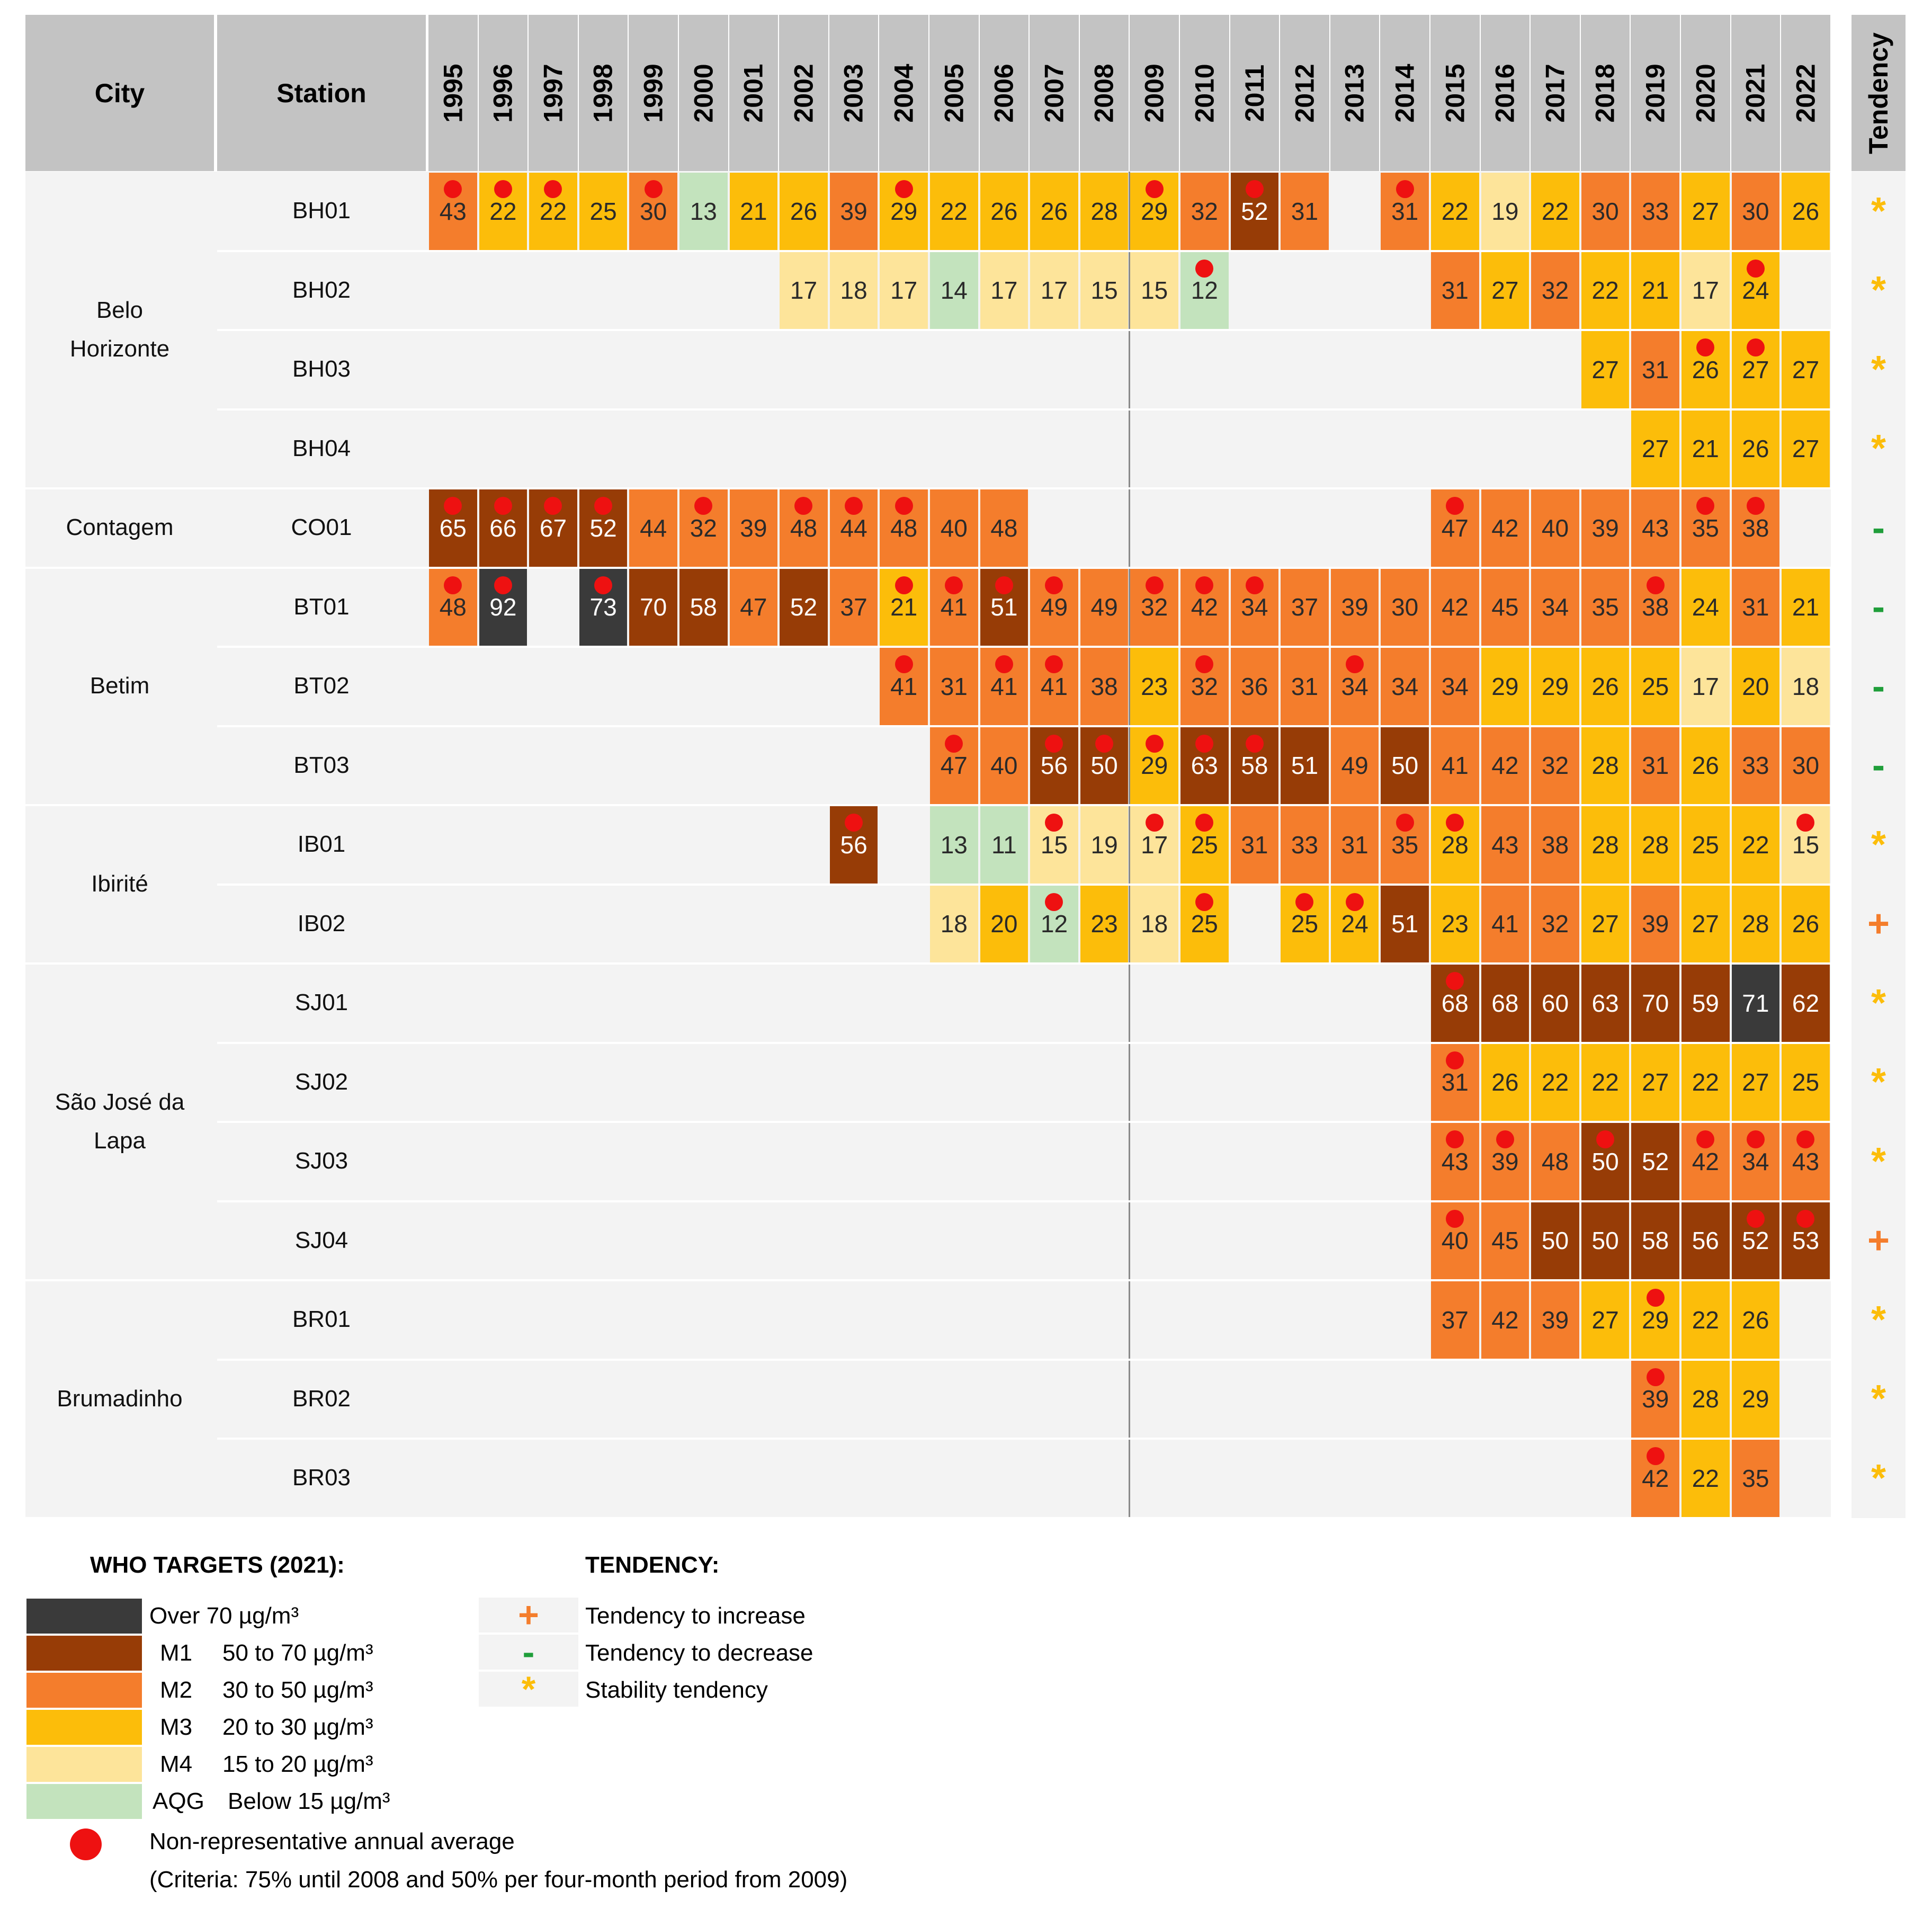  I want to click on year-label: 2000, so click(703, 93).